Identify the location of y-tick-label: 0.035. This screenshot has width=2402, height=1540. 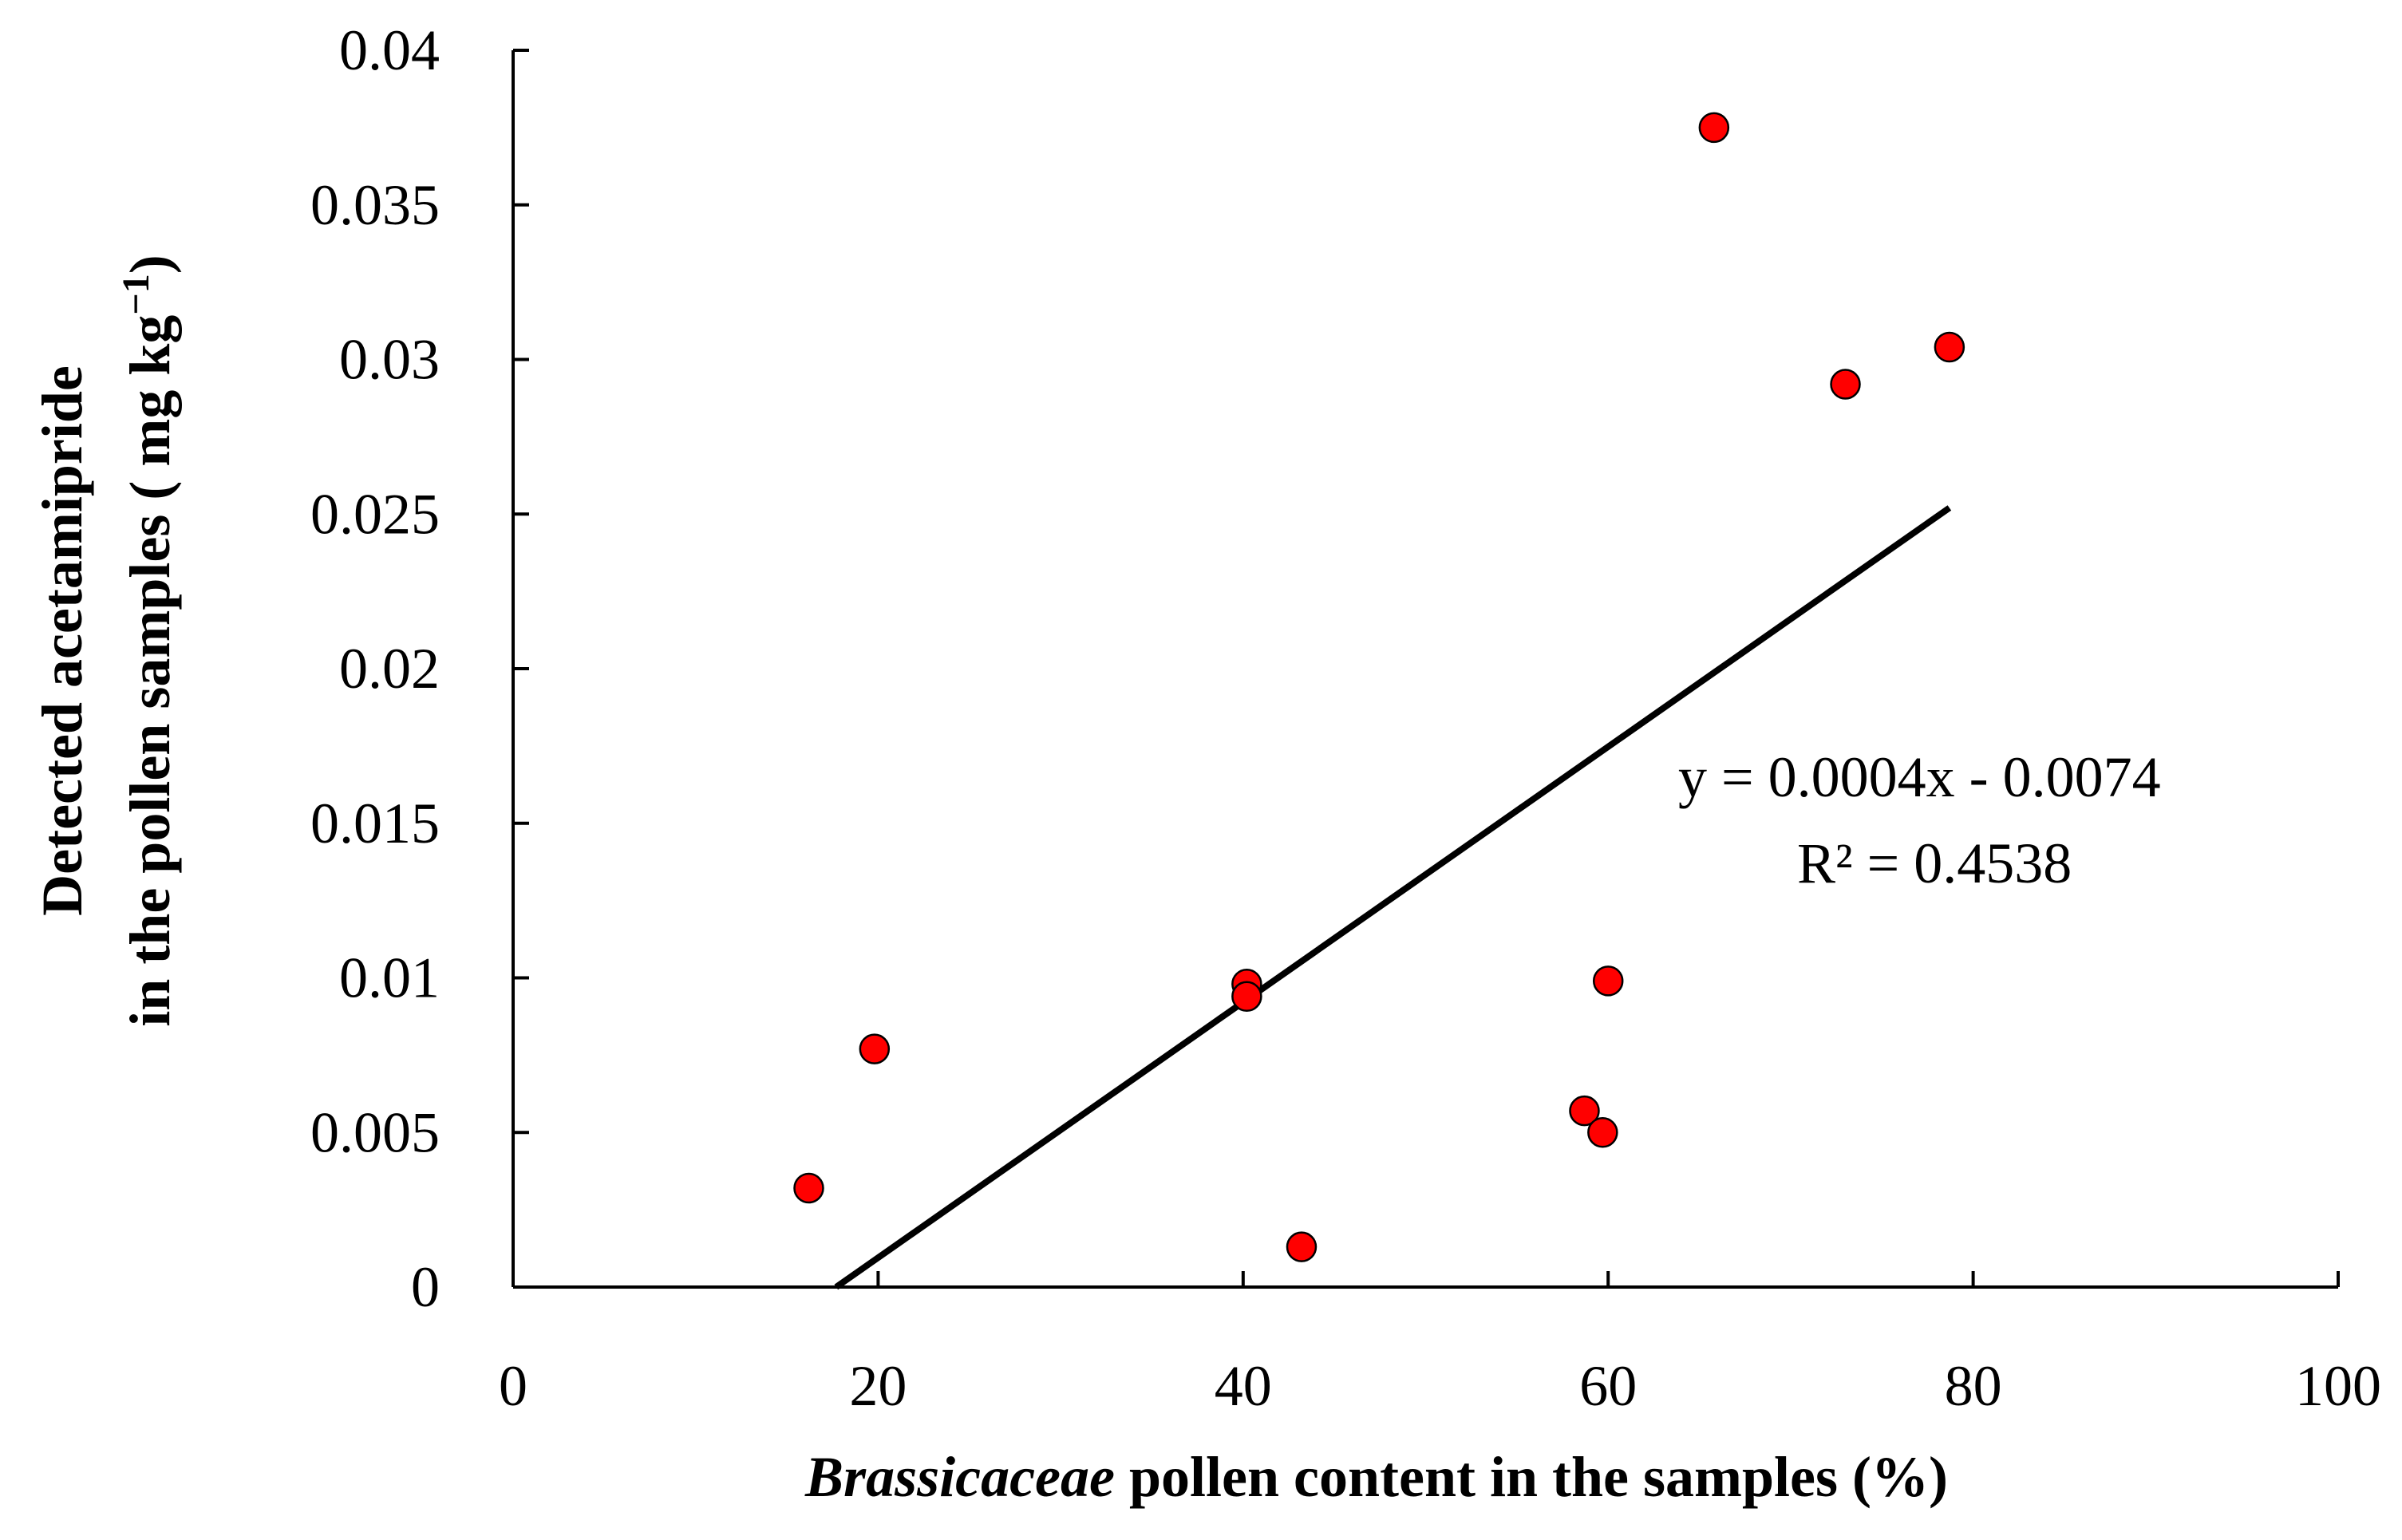
(375, 205).